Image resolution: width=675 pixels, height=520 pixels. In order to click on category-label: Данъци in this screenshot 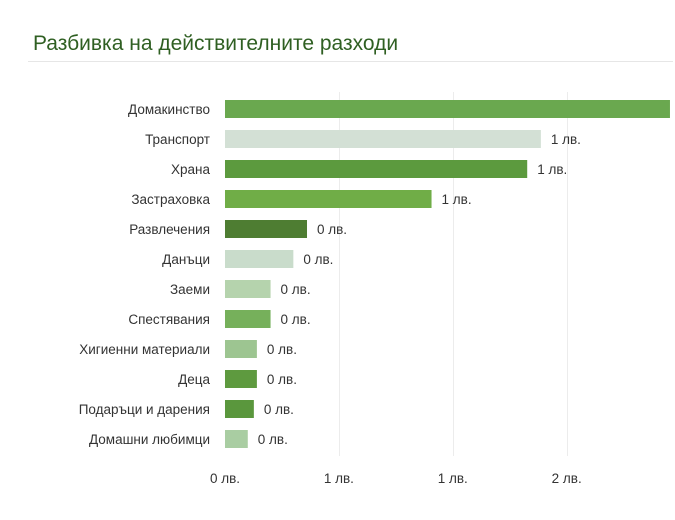, I will do `click(186, 259)`.